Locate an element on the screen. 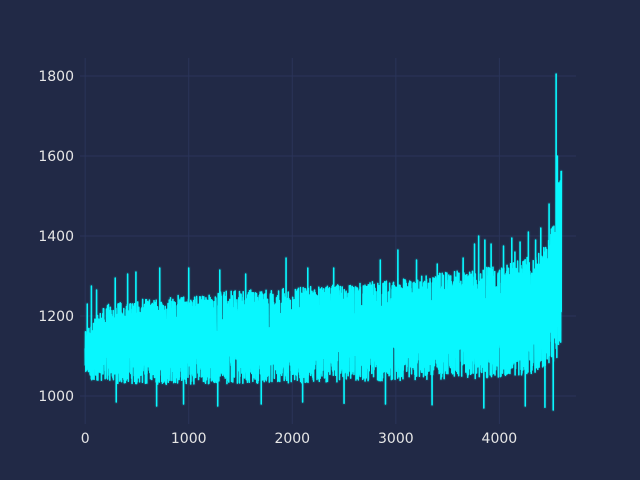  y-axis-ticks: 1000 1200 1400 1600 1800 is located at coordinates (56, 237).